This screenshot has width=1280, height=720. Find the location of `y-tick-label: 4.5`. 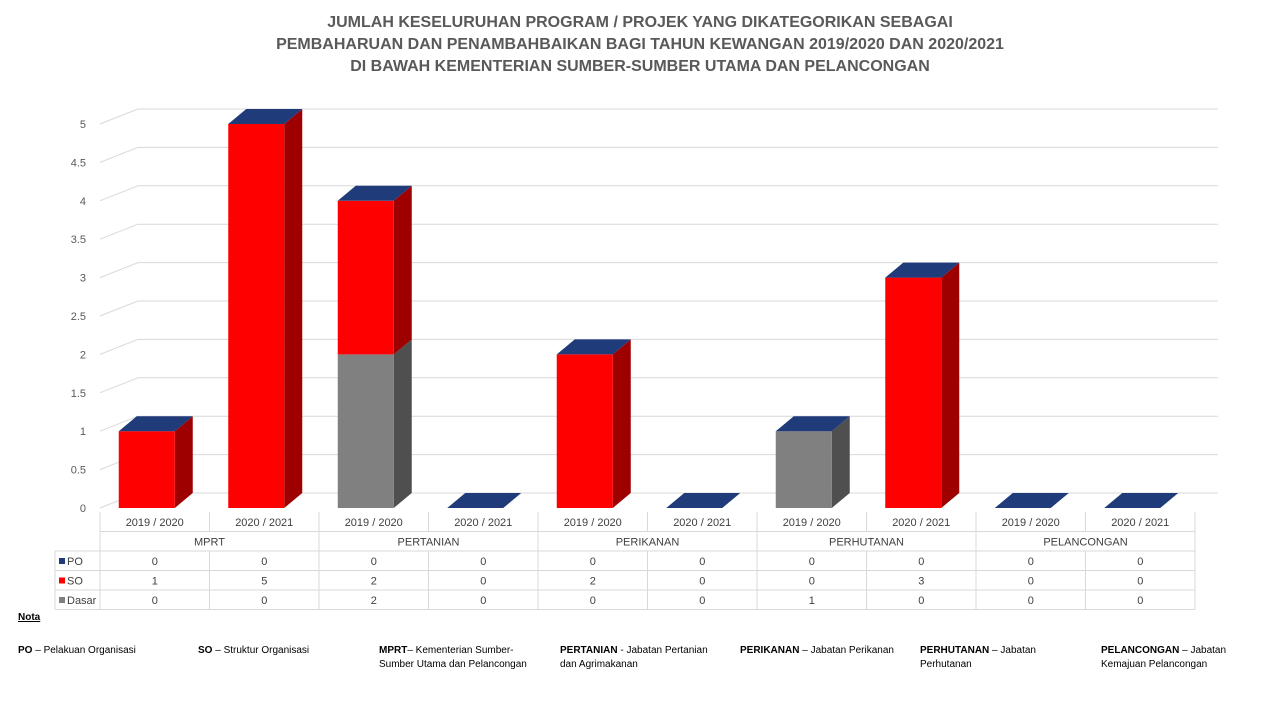

y-tick-label: 4.5 is located at coordinates (78, 163).